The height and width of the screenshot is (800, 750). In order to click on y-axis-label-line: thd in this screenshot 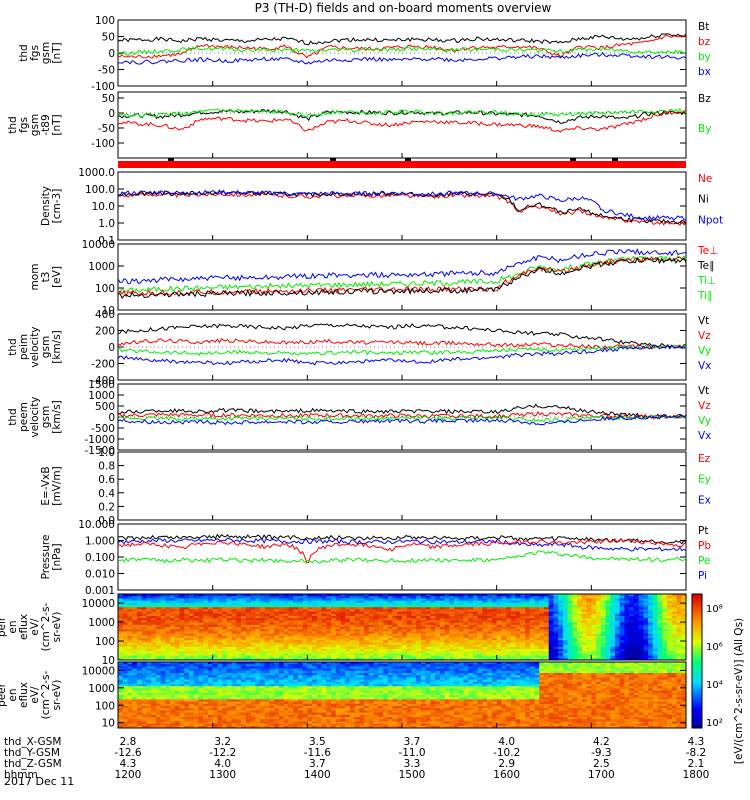, I will do `click(13, 346)`.